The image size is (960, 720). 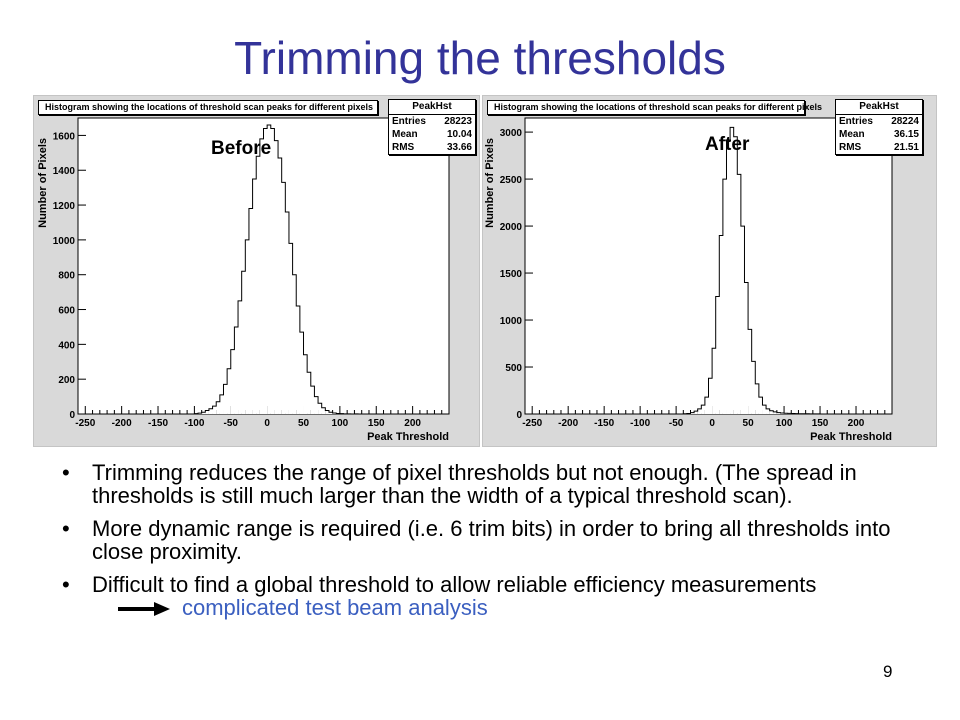 I want to click on stats-value: 21.51, so click(x=906, y=147).